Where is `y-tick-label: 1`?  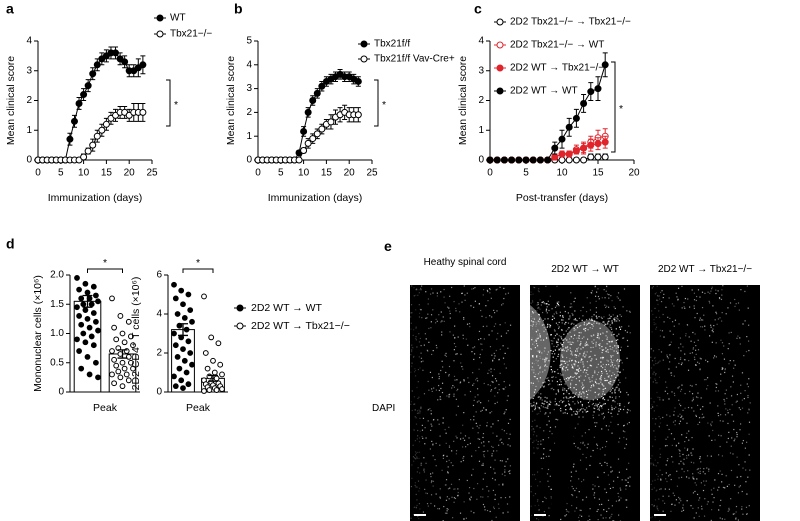 y-tick-label: 1 is located at coordinates (481, 130).